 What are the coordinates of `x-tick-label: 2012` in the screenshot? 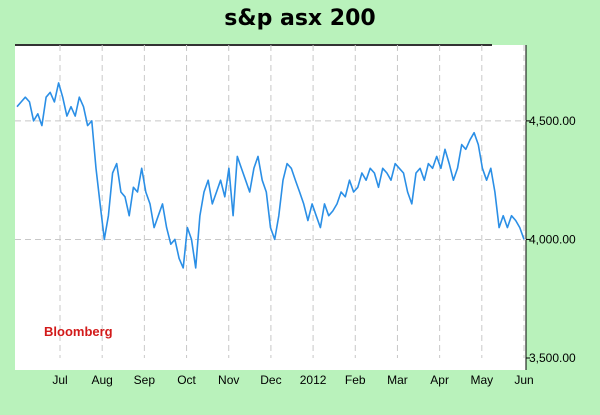 It's located at (313, 380).